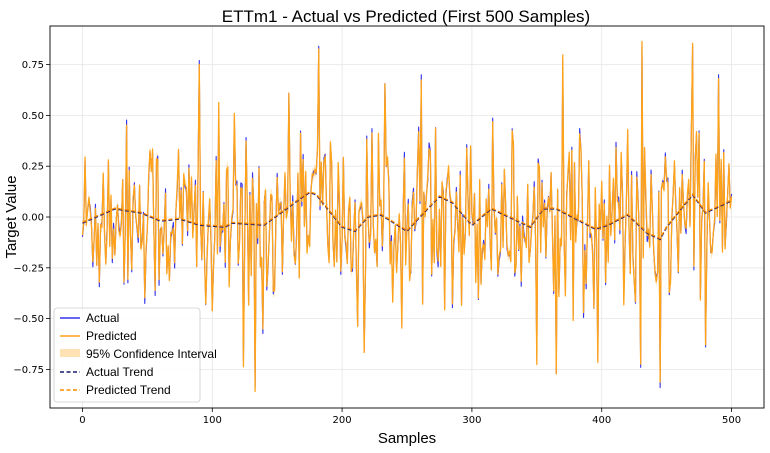  What do you see at coordinates (407, 438) in the screenshot?
I see `x-axis-label: Samples` at bounding box center [407, 438].